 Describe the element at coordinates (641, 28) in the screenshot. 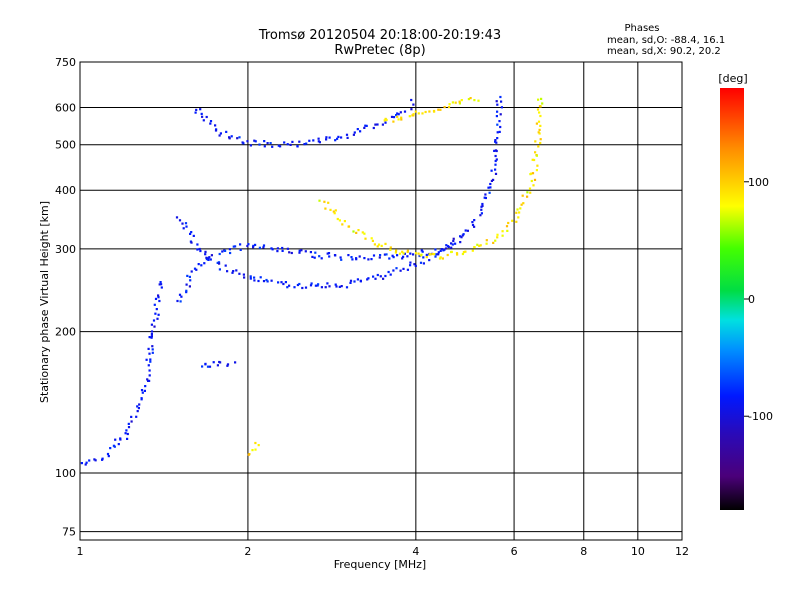

I see `phases-title: Phases` at that location.